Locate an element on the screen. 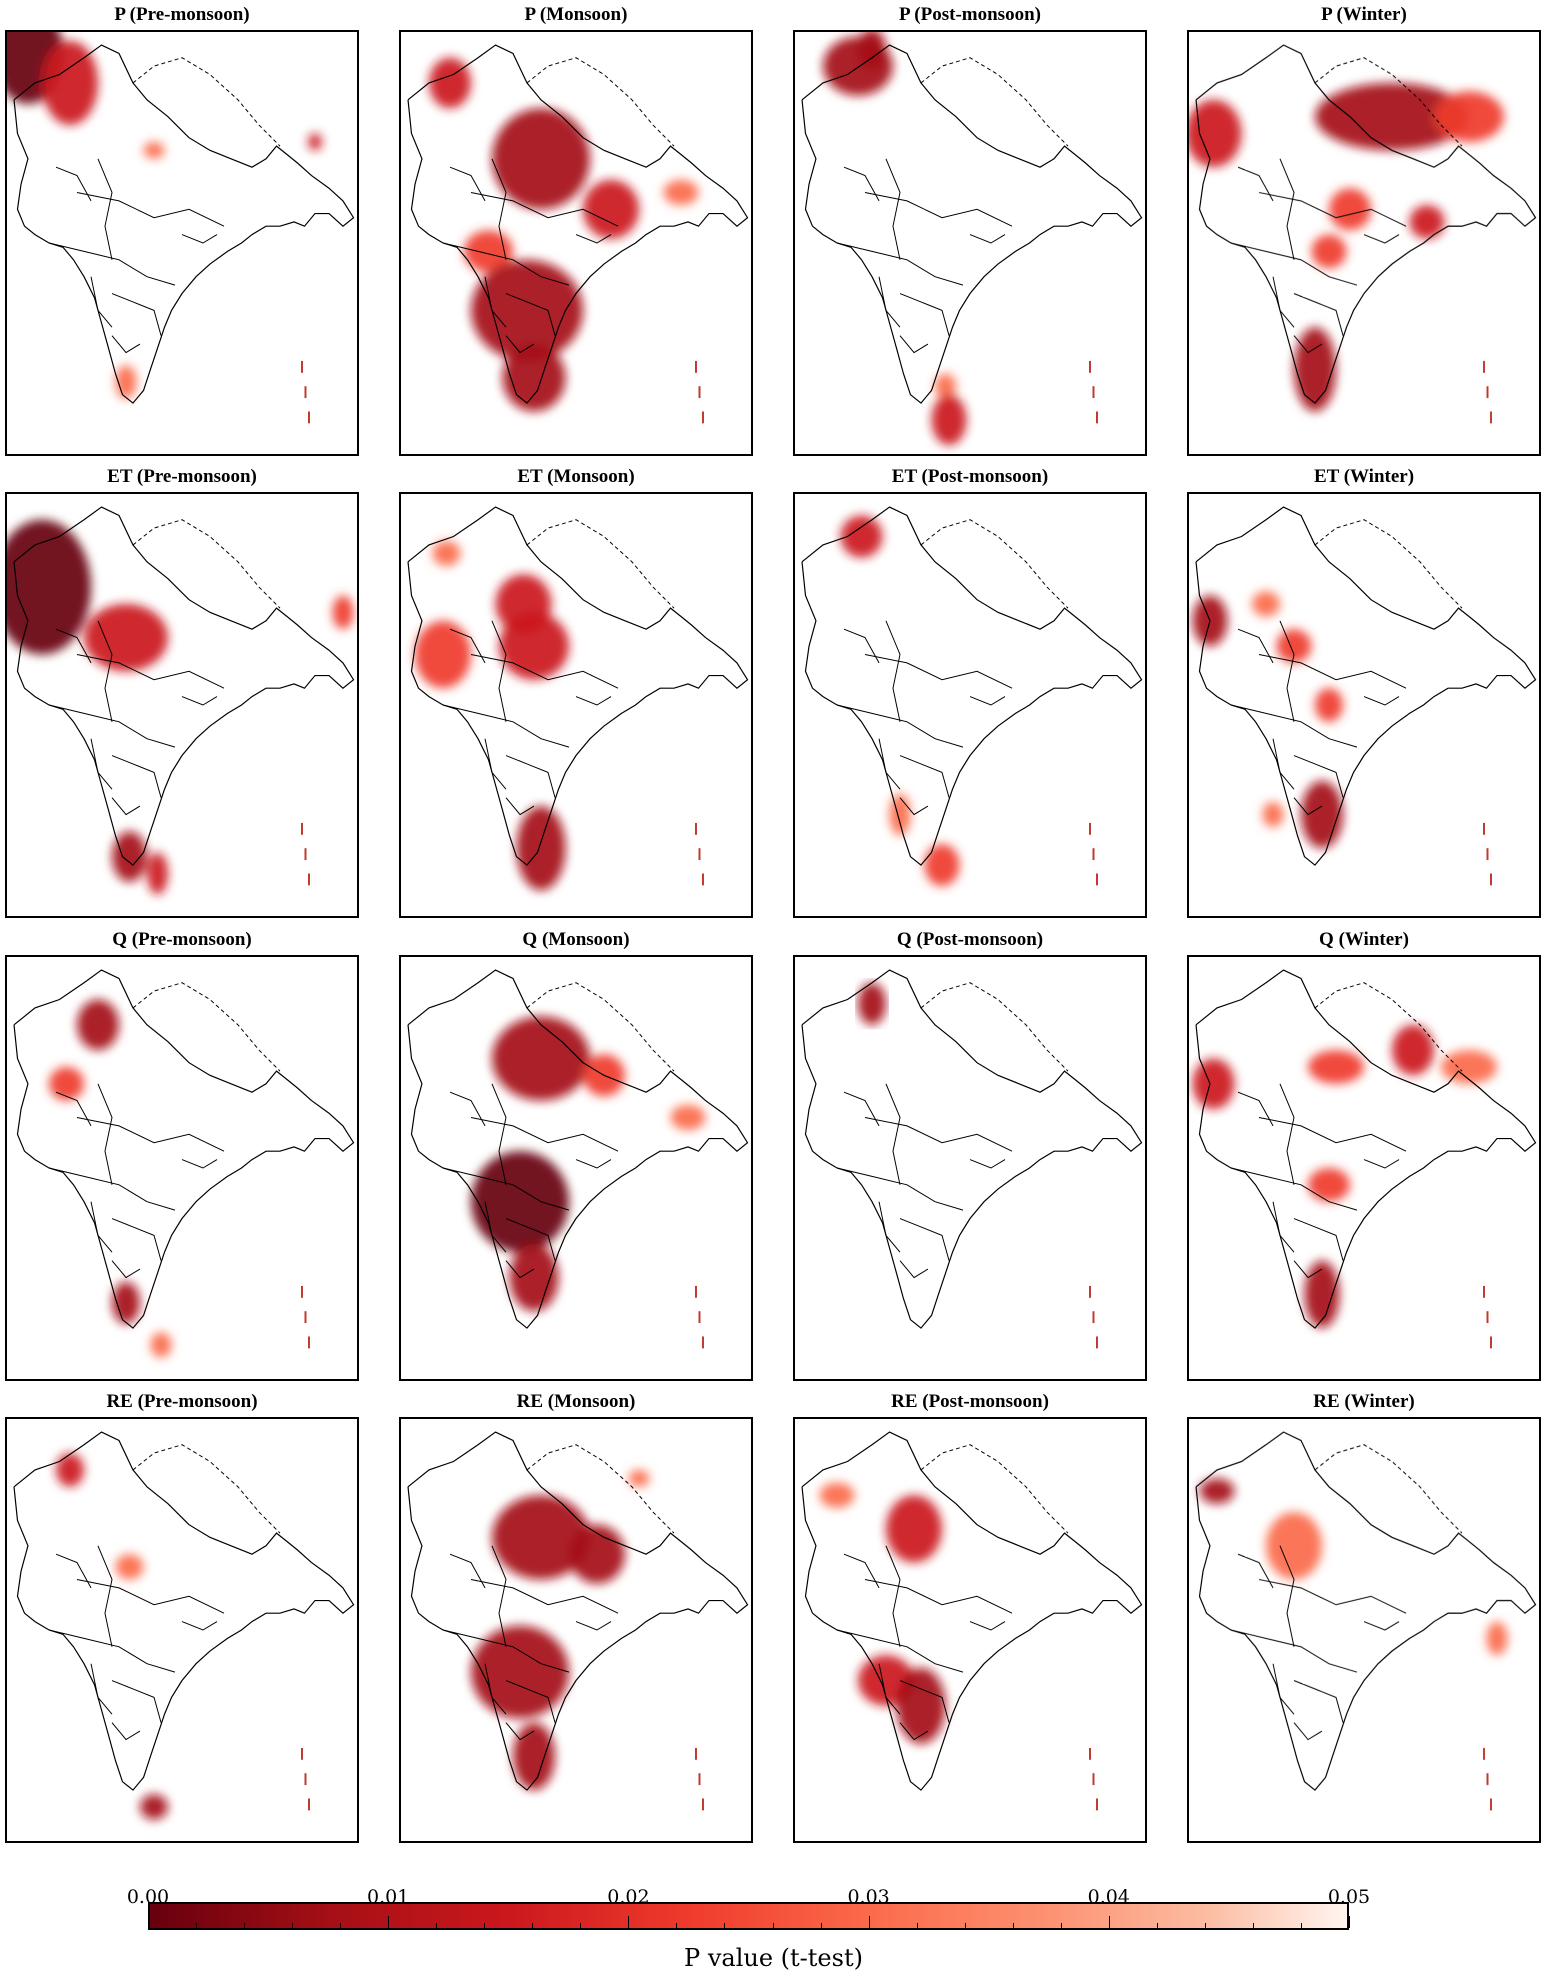  panel-title: P (Pre-monsoon) is located at coordinates (182, 14).